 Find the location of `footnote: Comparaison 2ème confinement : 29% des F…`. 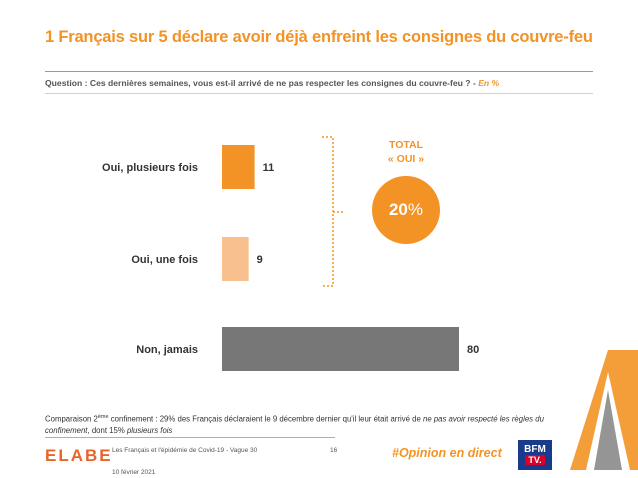

footnote: Comparaison 2ème confinement : 29% des F… is located at coordinates (305, 424).